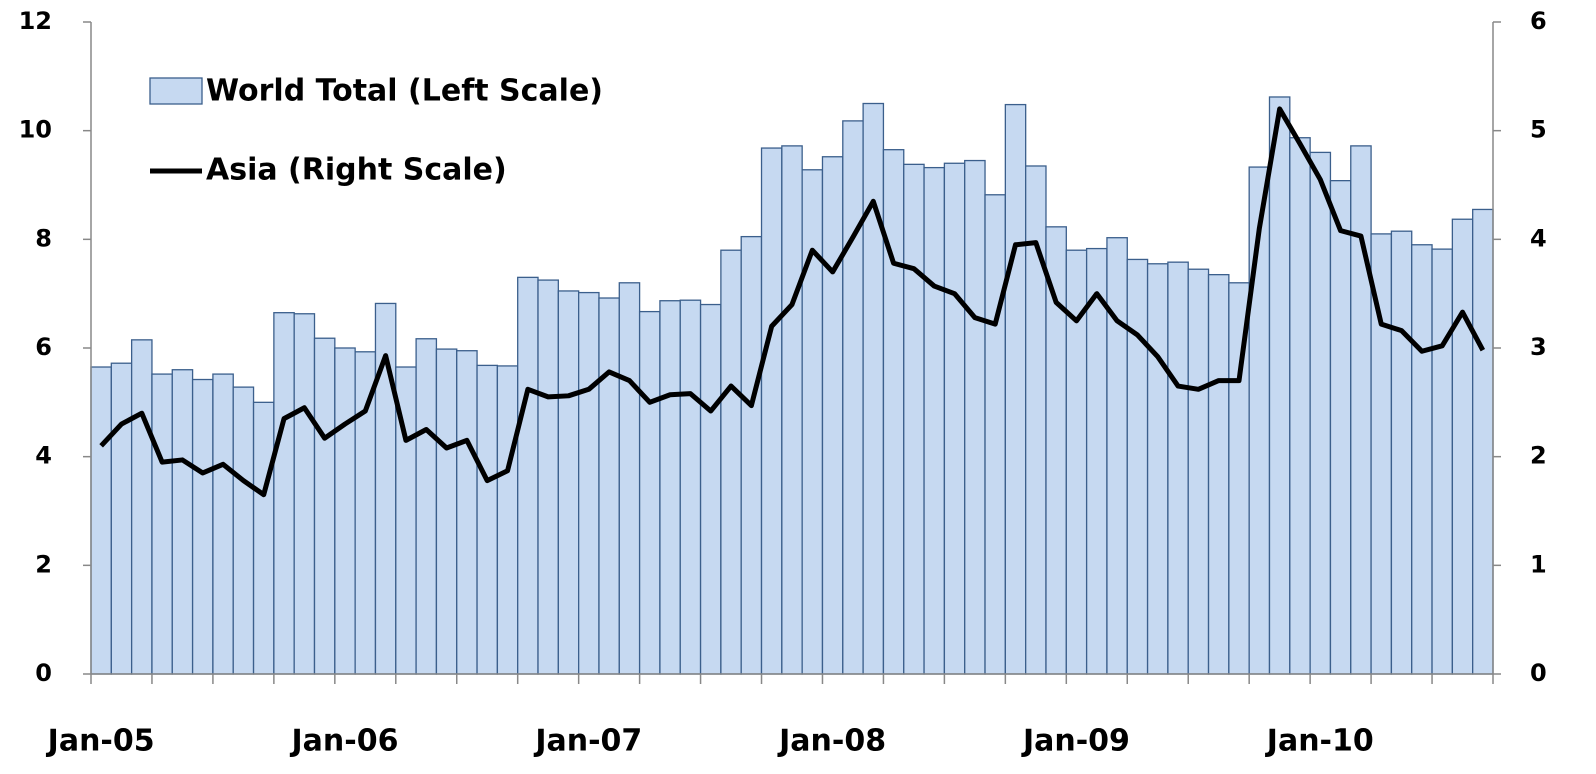  I want to click on x-tick-label: Jan-10, so click(1319, 741).